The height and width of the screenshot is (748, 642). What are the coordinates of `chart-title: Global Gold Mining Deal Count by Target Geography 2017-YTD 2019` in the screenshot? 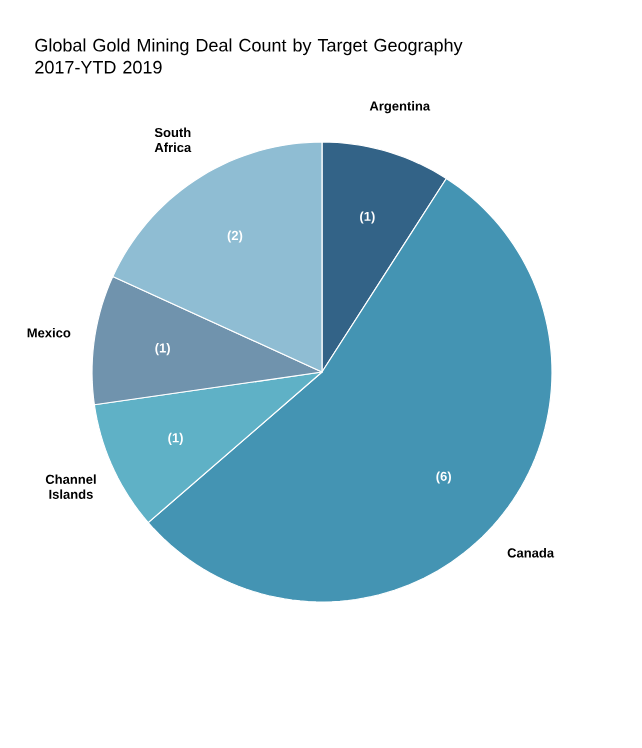 It's located at (249, 56).